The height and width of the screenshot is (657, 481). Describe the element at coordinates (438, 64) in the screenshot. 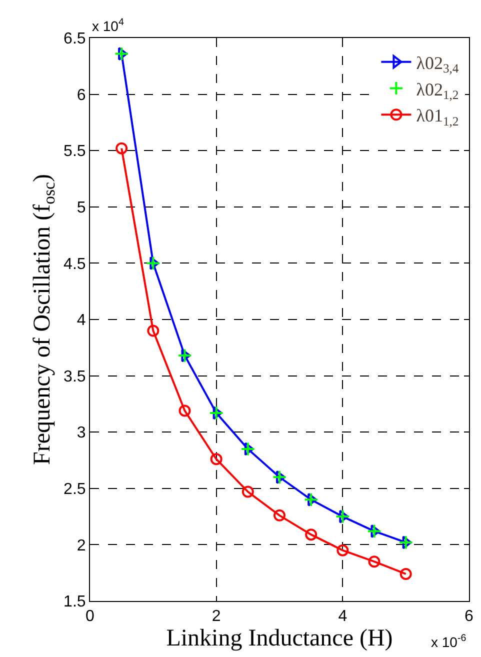

I see `legend-label: λ02$_{3,4}$` at that location.